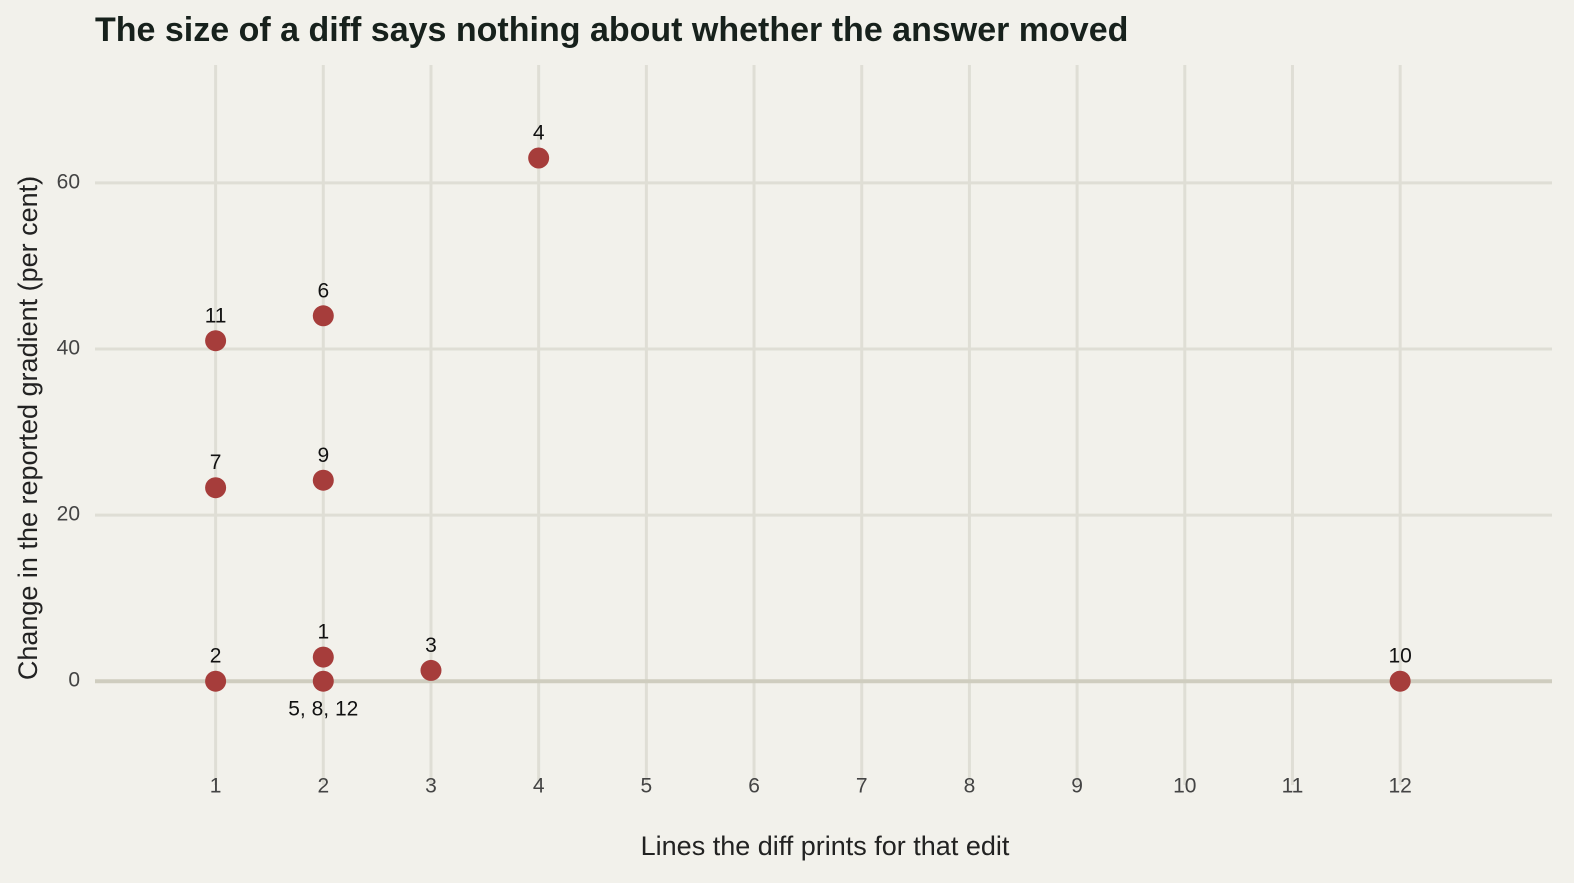  Describe the element at coordinates (68, 514) in the screenshot. I see `y-tick-label: 20` at that location.